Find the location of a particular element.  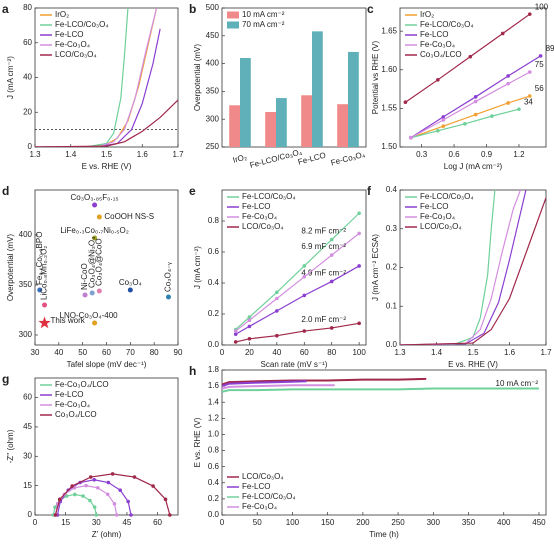

point-label: LiCo₀.₈Mn₀.₂O₂ is located at coordinates (44, 273).